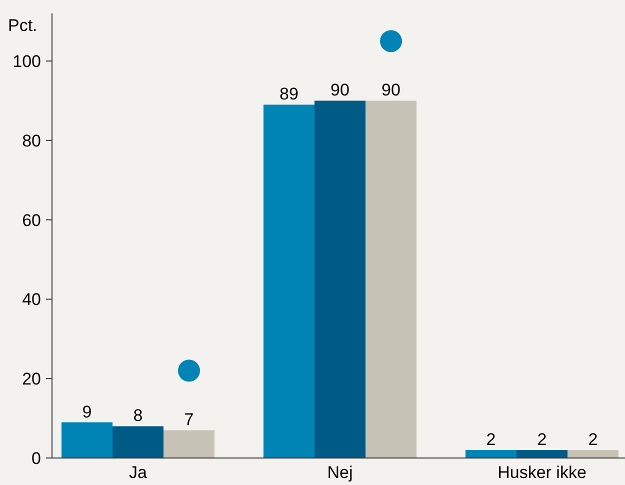 The width and height of the screenshot is (625, 485). I want to click on y-tick-label: 40, so click(31, 300).